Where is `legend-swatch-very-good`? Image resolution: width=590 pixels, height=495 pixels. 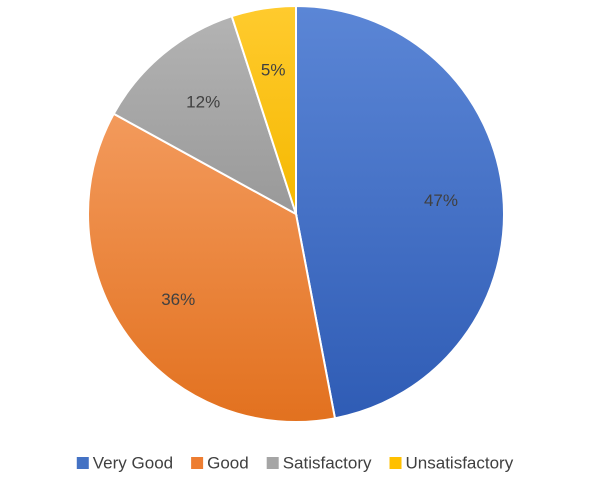
legend-swatch-very-good is located at coordinates (82, 463).